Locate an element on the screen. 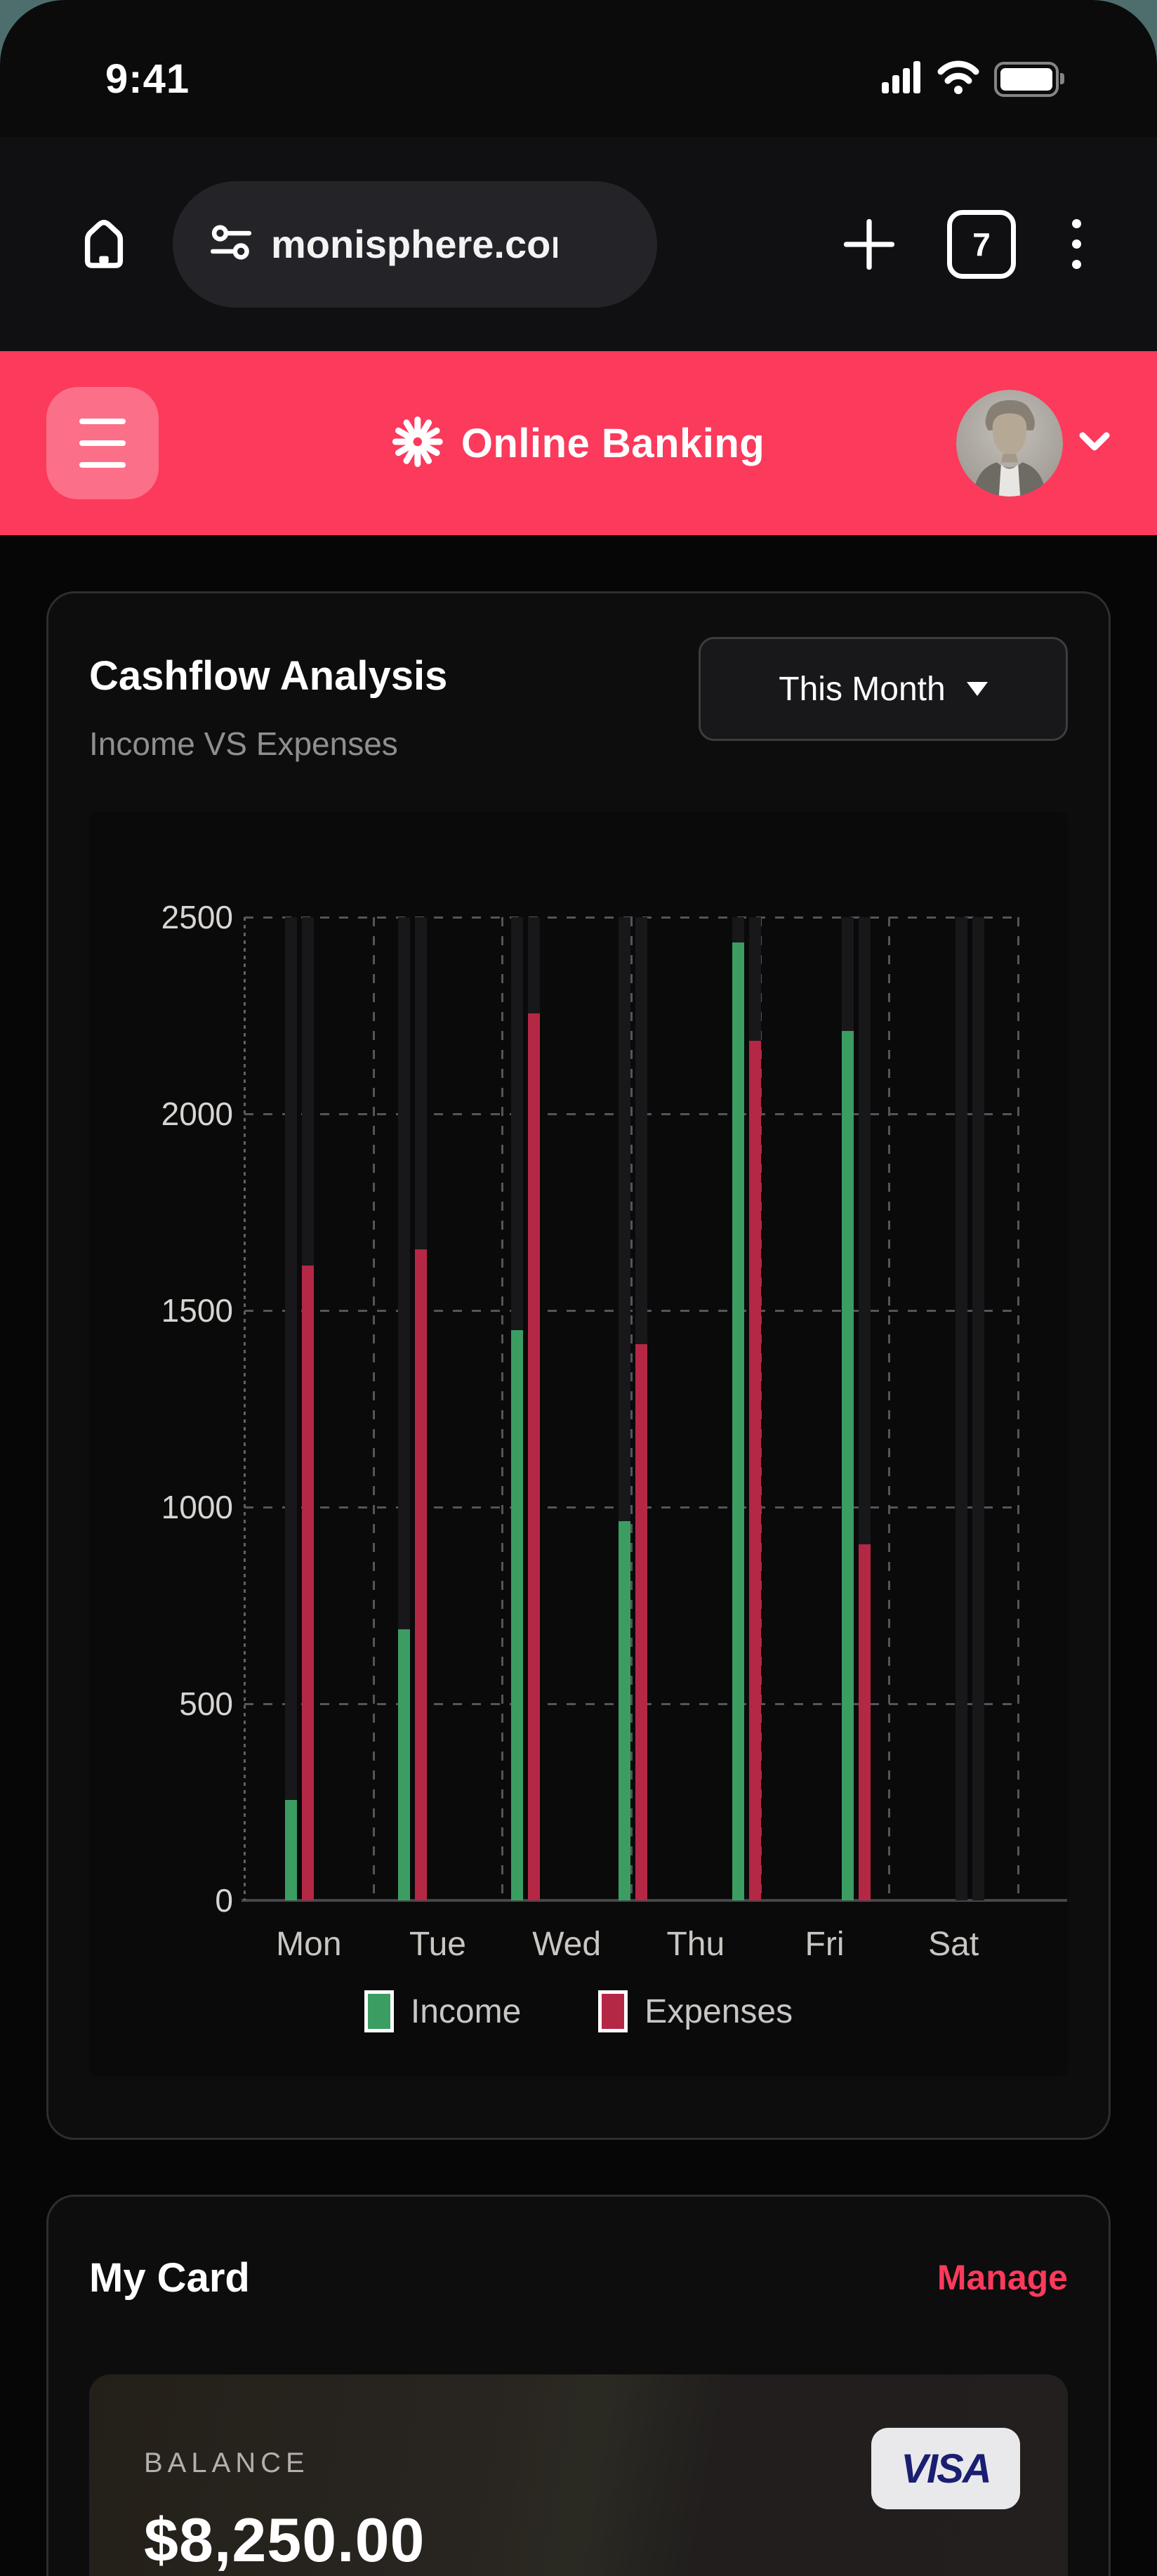 Image resolution: width=1157 pixels, height=2576 pixels. chart-baseline is located at coordinates (654, 1900).